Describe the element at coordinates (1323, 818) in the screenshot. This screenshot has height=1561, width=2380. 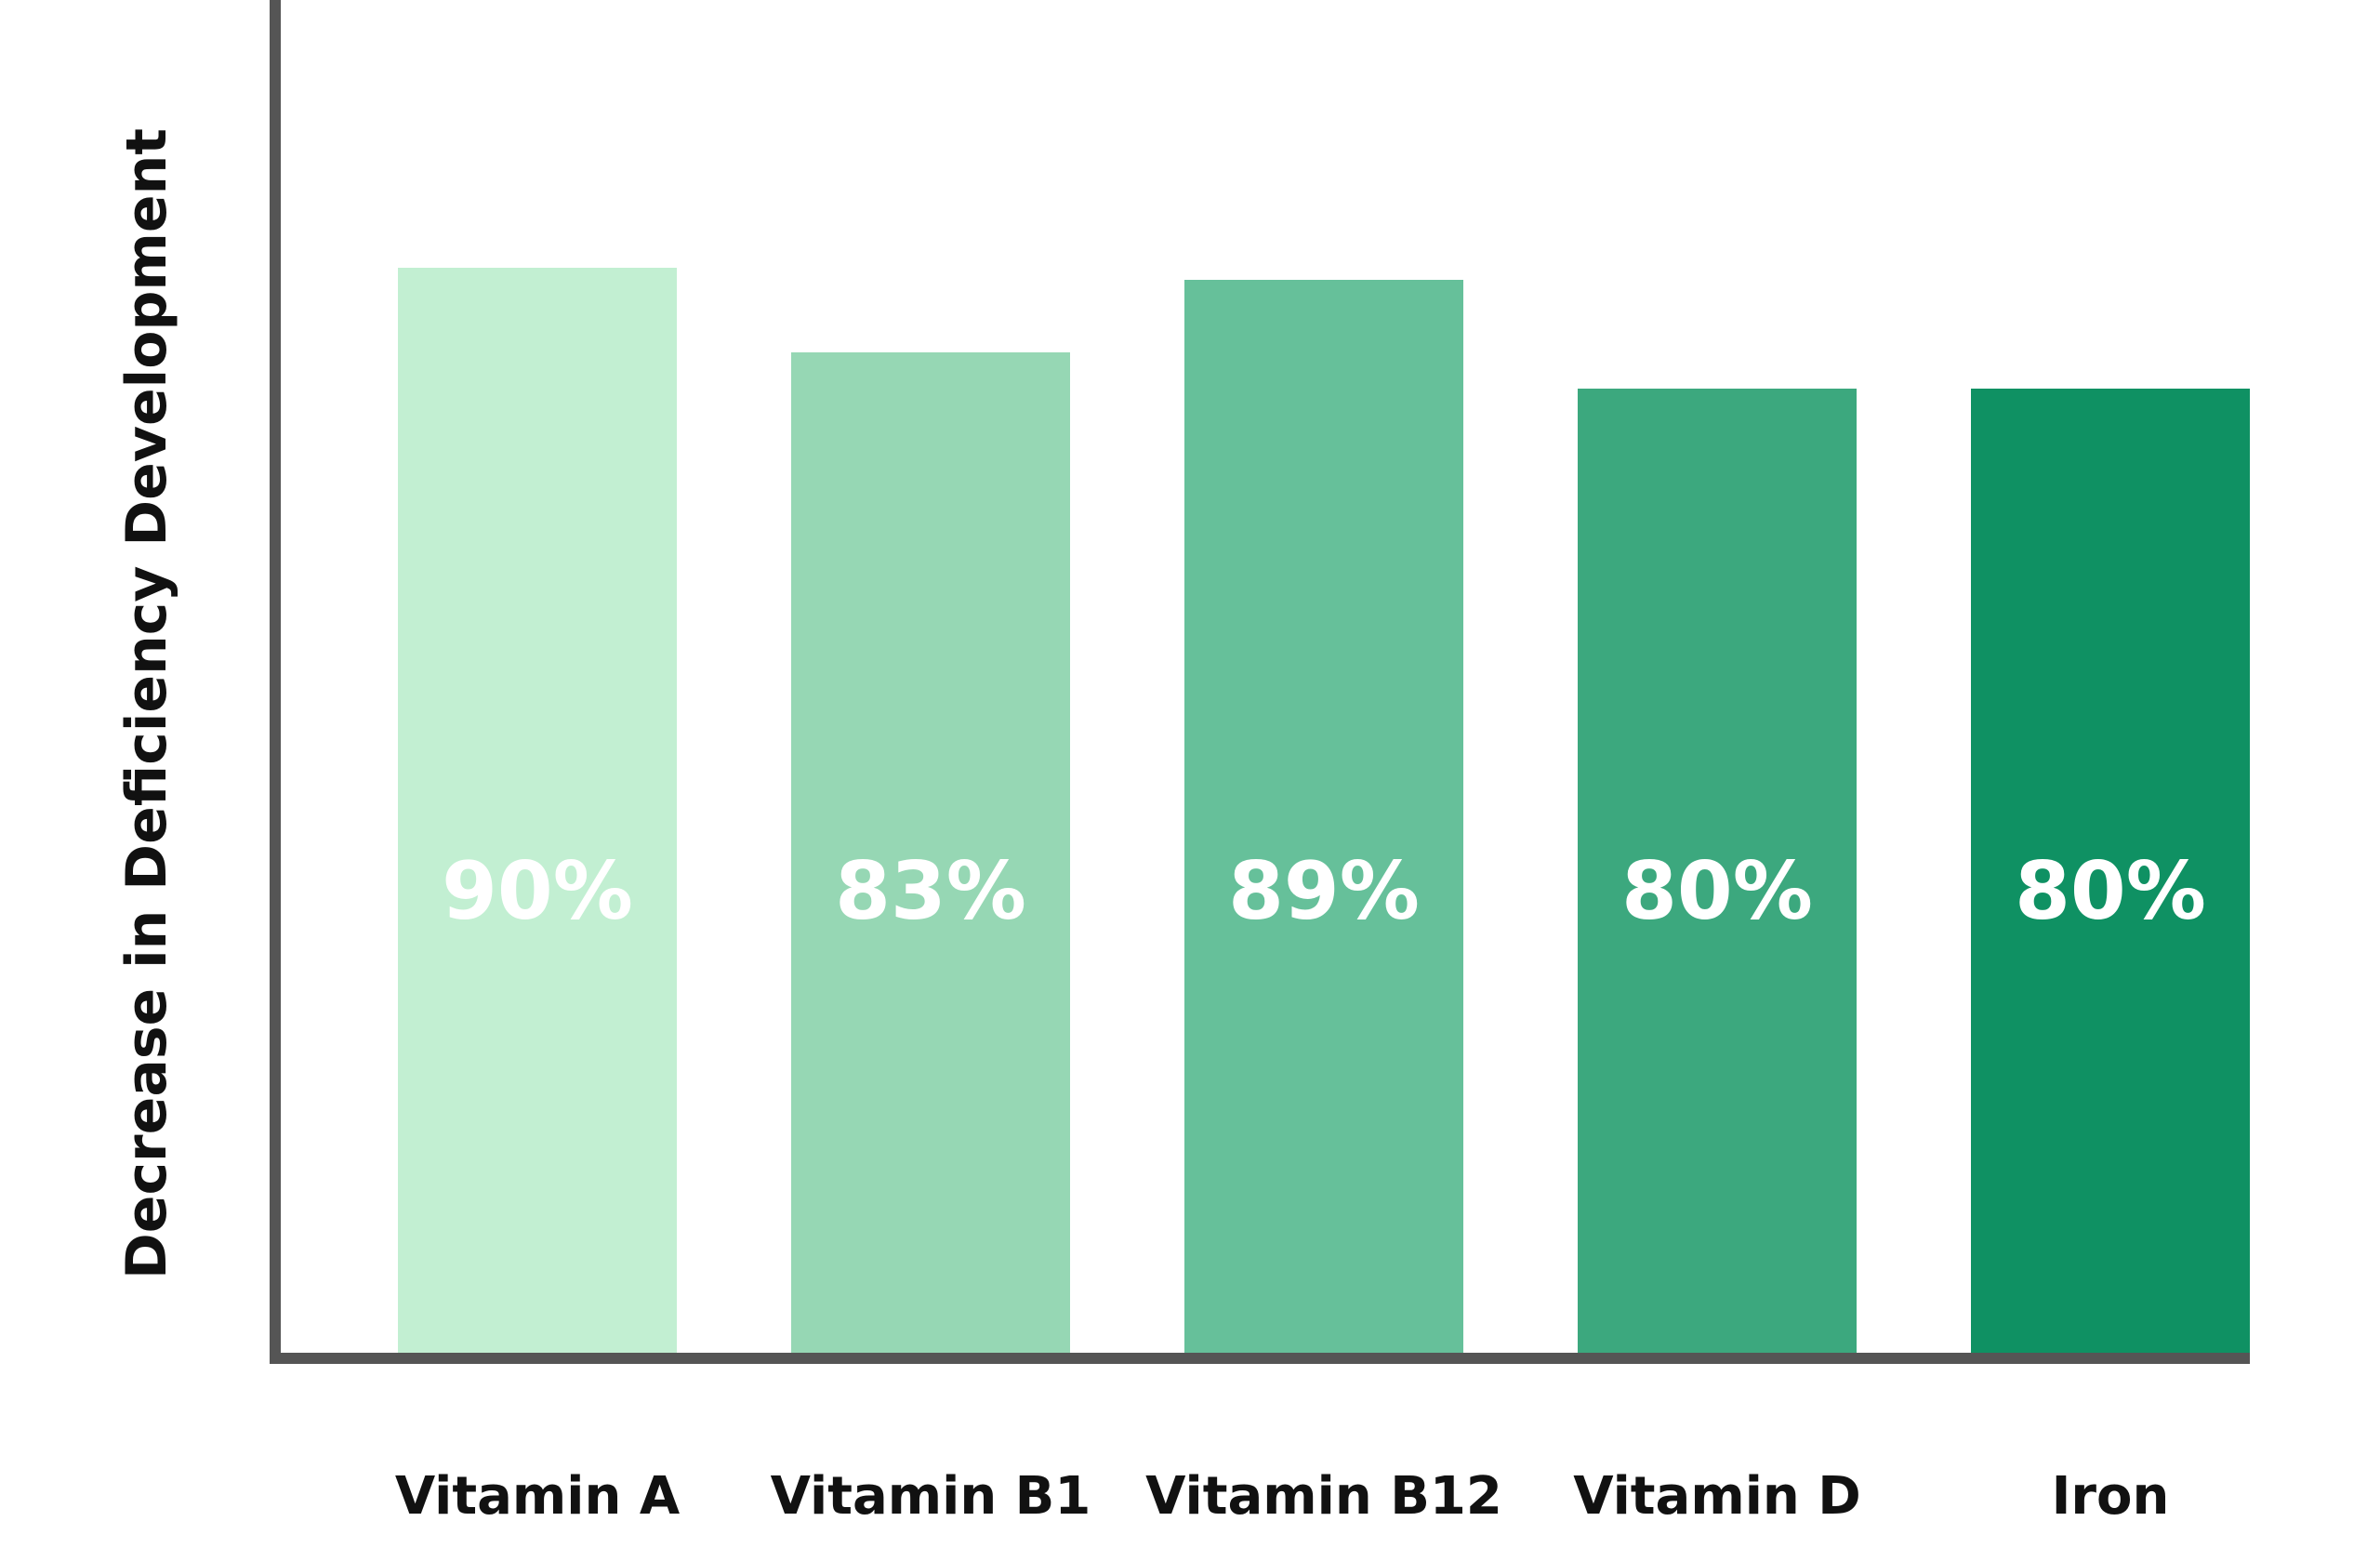
I see `bar-vitamin-b12` at that location.